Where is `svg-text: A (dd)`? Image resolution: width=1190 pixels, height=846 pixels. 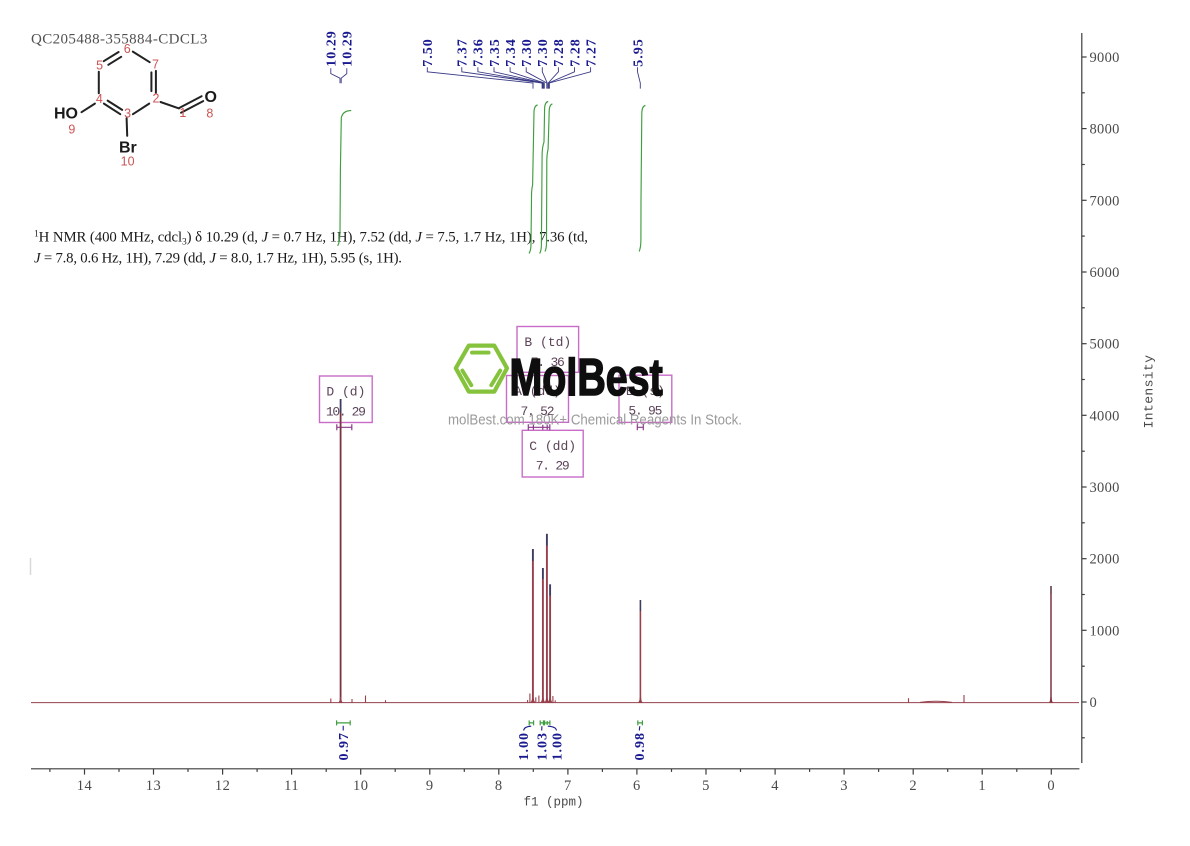
svg-text: A (dd) is located at coordinates (537, 391).